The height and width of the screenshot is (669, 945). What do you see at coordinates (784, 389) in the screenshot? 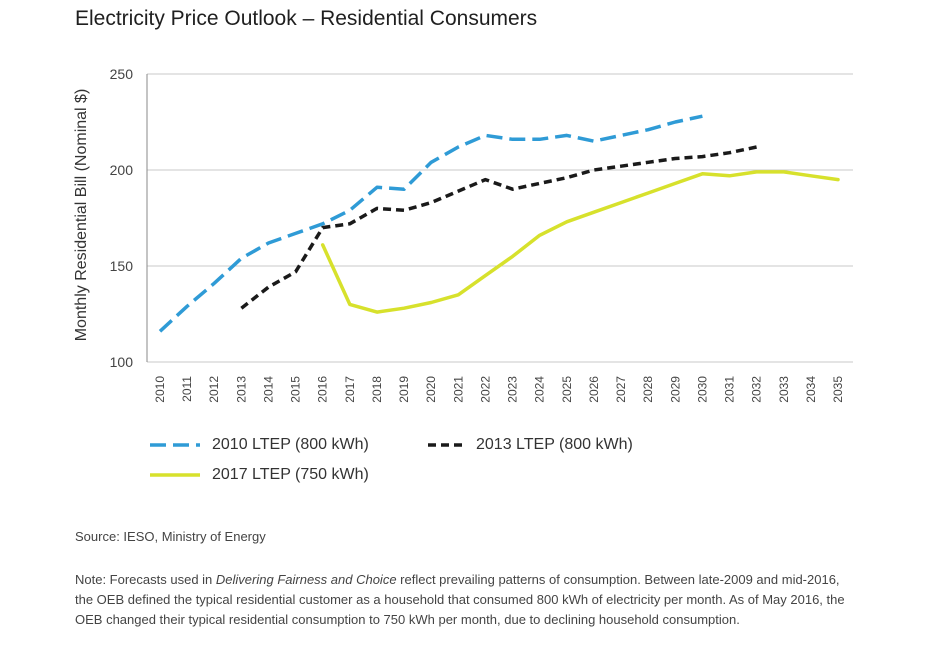
I see `x-tick-label-2033: 2033` at bounding box center [784, 389].